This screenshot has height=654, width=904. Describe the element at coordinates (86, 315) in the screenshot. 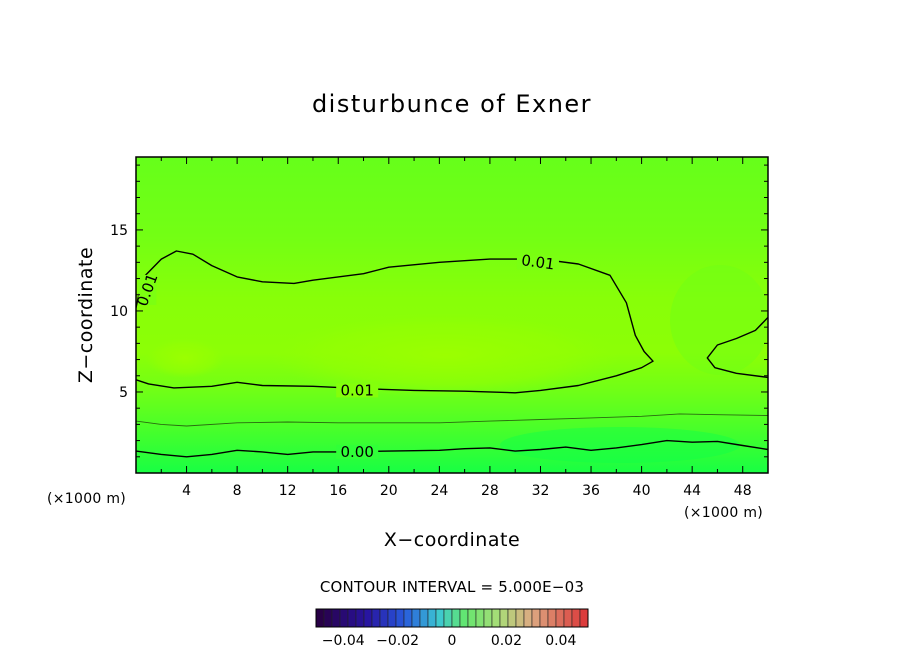

I see `y-axis-label: Z−coordinate` at that location.